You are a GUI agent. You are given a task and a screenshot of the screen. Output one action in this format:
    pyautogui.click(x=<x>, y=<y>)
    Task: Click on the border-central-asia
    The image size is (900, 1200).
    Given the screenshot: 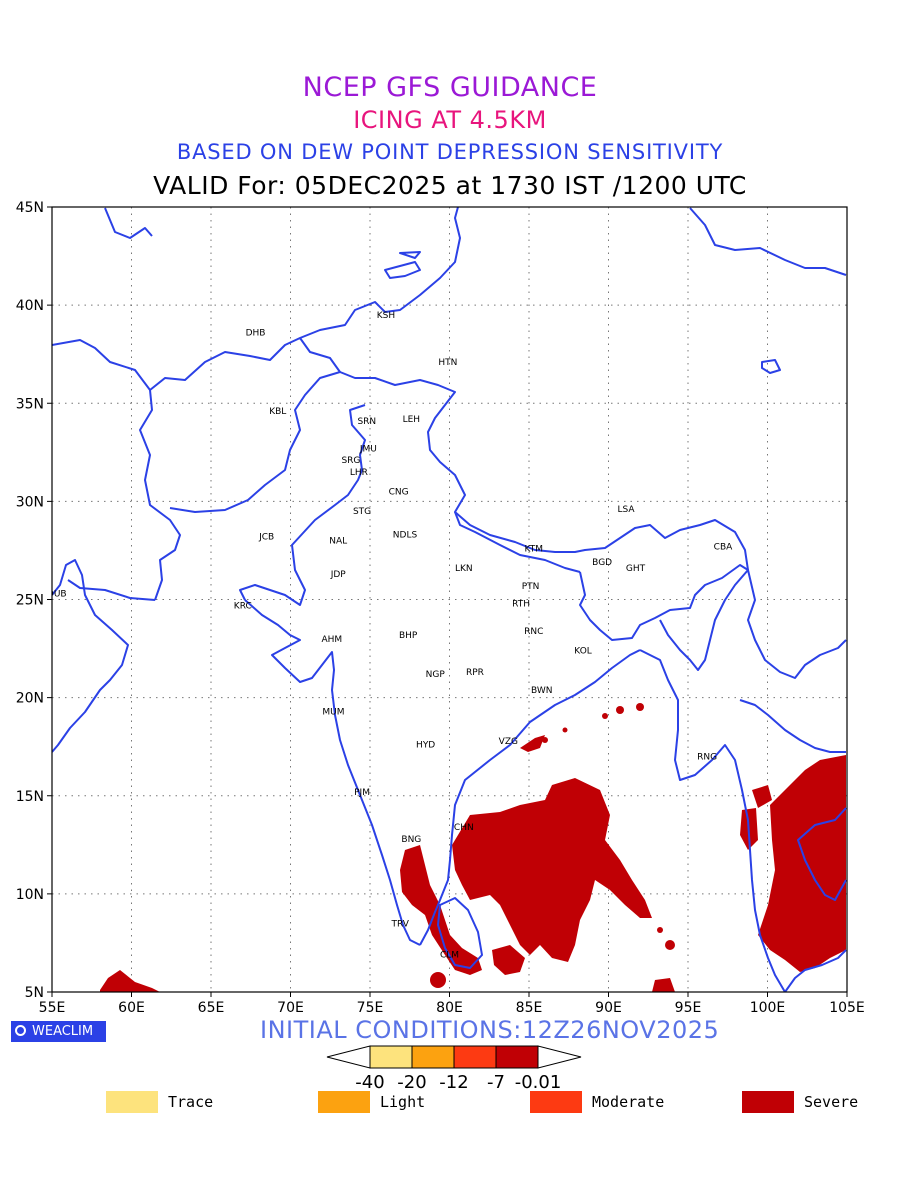 What is the action you would take?
    pyautogui.click(x=282, y=273)
    